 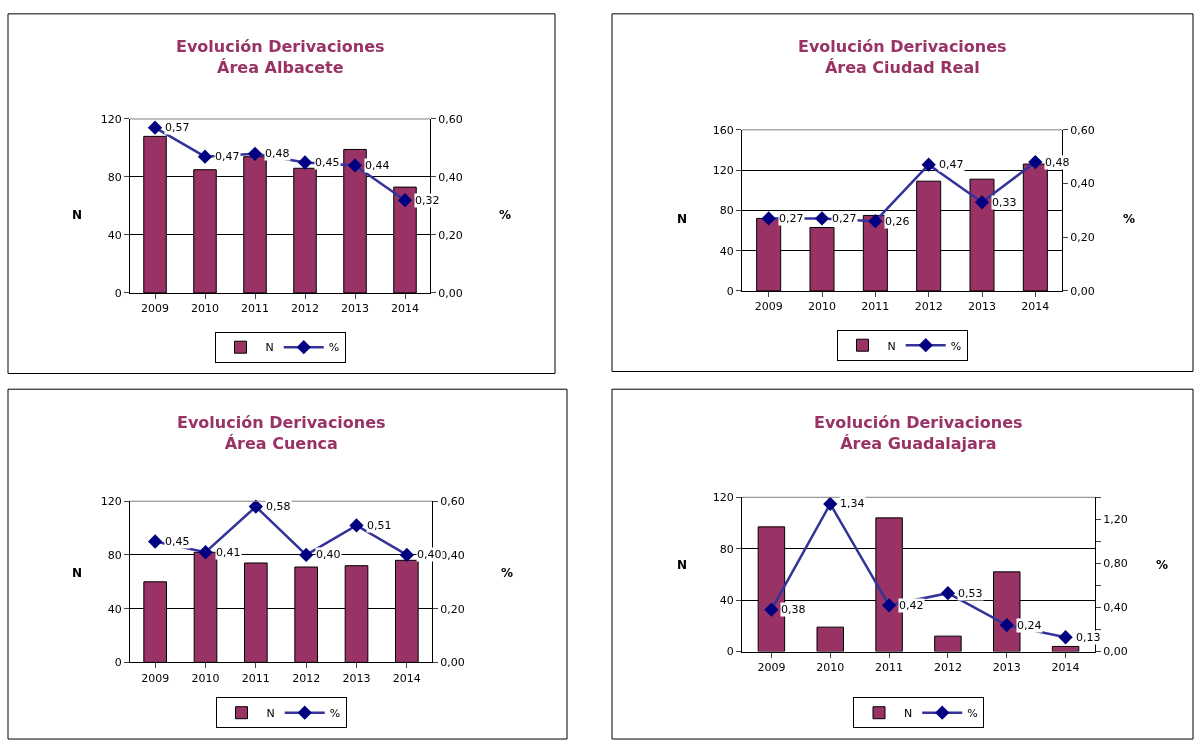 I want to click on data-label: 0,32, so click(x=427, y=200).